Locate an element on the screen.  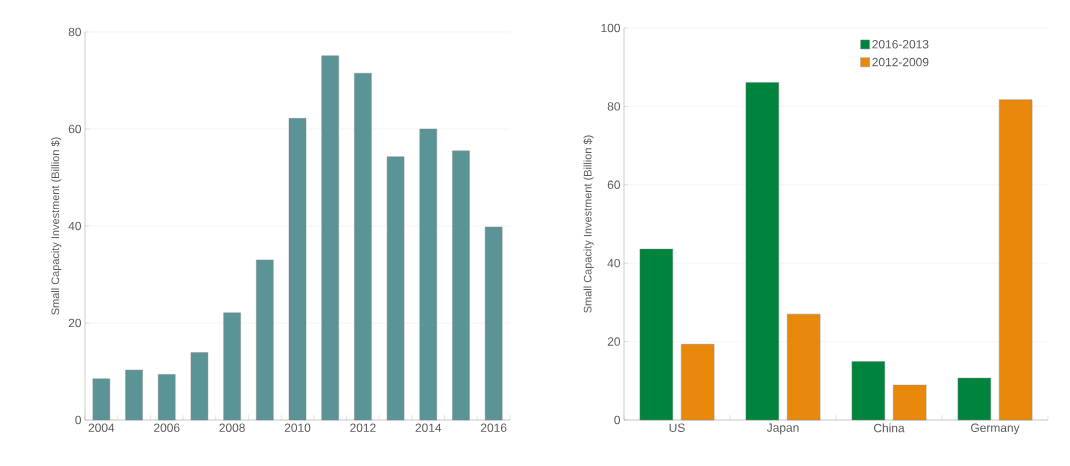
y-tick-label: 100 is located at coordinates (611, 28).